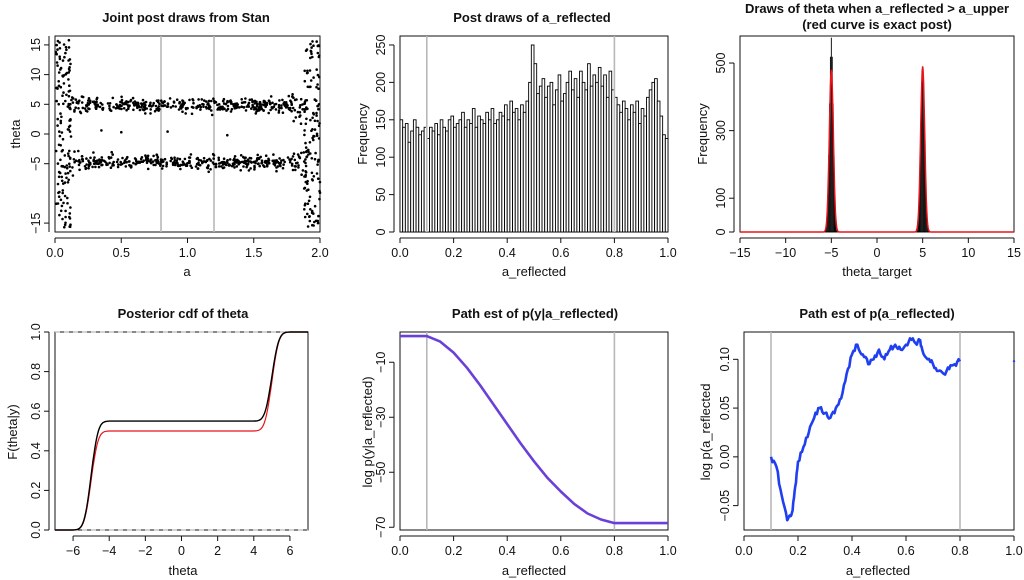 The image size is (1024, 580). I want to click on x-tick-label: 1.0, so click(667, 551).